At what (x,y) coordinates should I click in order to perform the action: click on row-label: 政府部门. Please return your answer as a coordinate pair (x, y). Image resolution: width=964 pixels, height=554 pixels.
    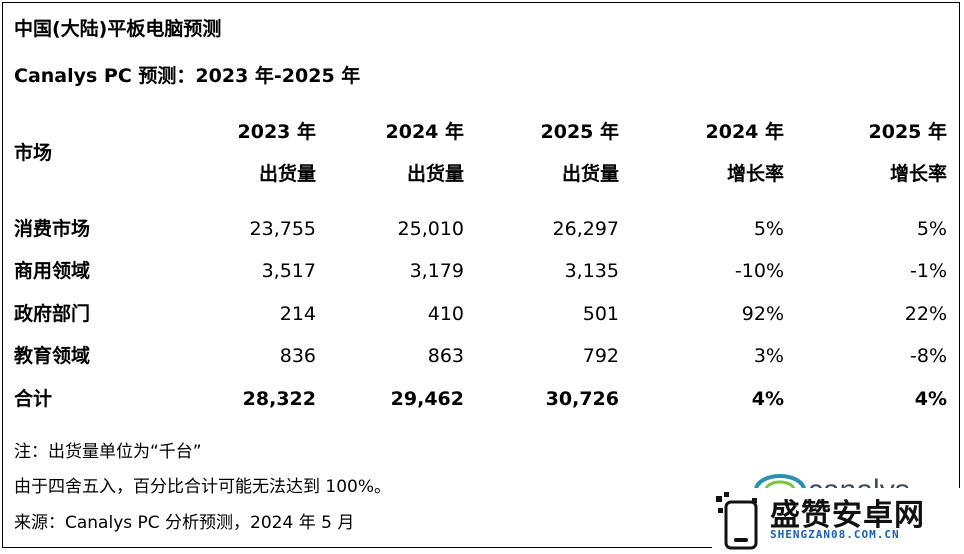
    Looking at the image, I should click on (52, 314).